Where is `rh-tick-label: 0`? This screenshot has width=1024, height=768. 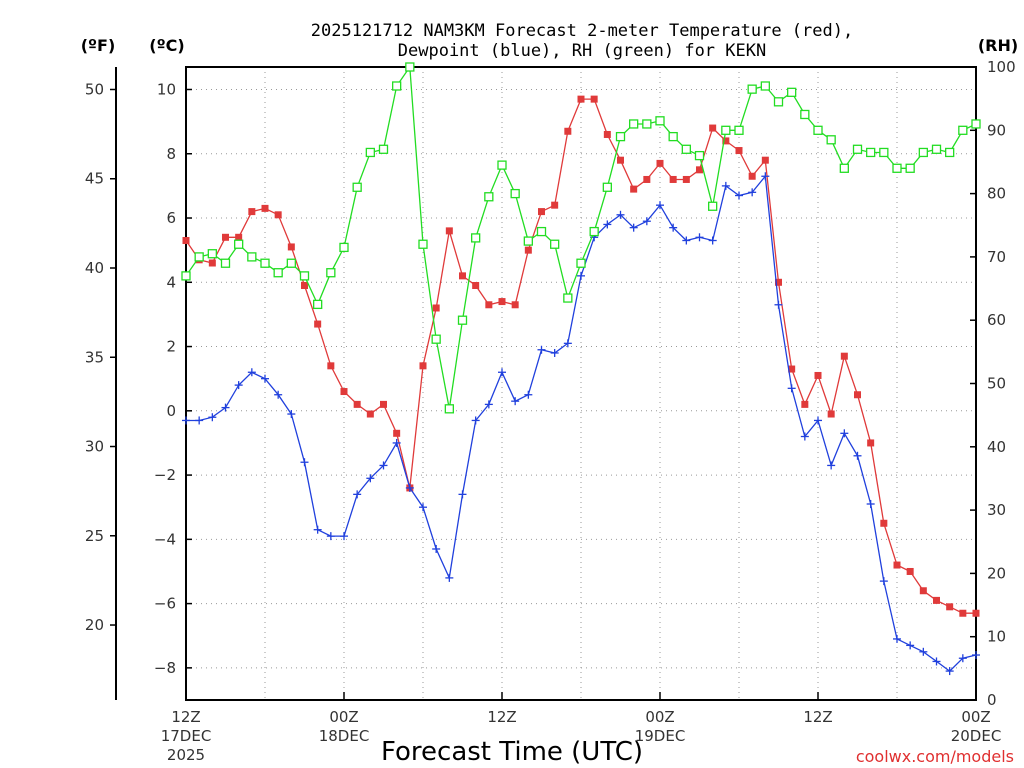 rh-tick-label: 0 is located at coordinates (992, 700).